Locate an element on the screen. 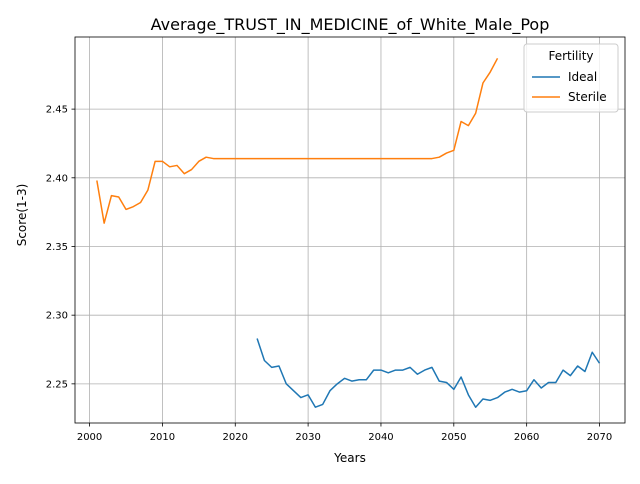 This screenshot has width=640, height=484. legend-box is located at coordinates (571, 78).